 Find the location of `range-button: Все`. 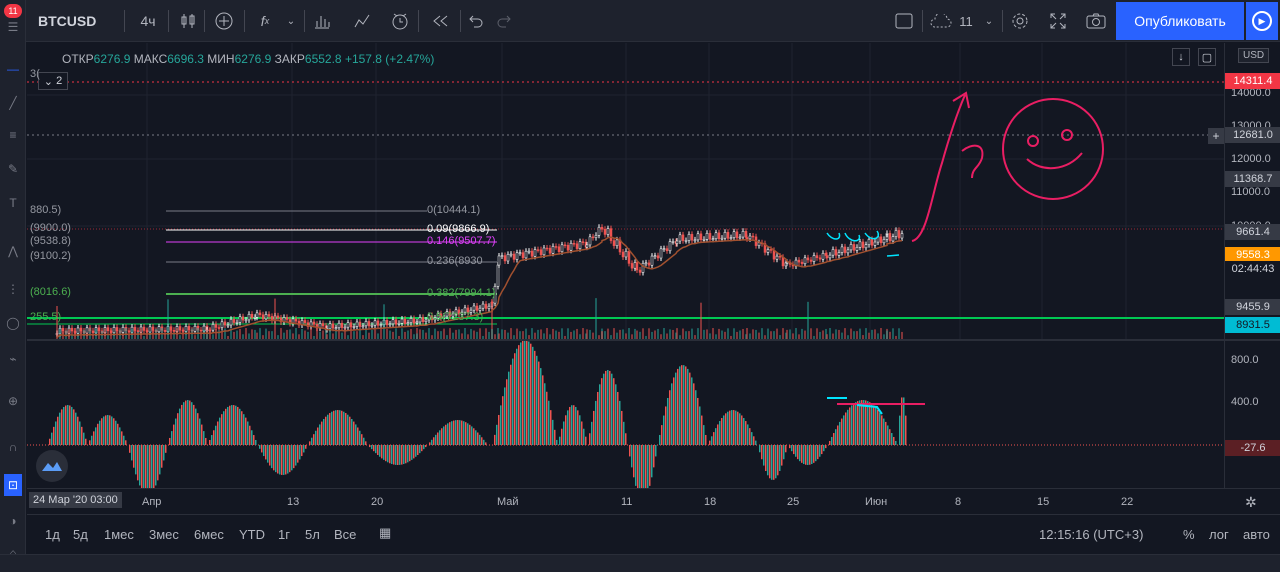

range-button: Все is located at coordinates (345, 534).